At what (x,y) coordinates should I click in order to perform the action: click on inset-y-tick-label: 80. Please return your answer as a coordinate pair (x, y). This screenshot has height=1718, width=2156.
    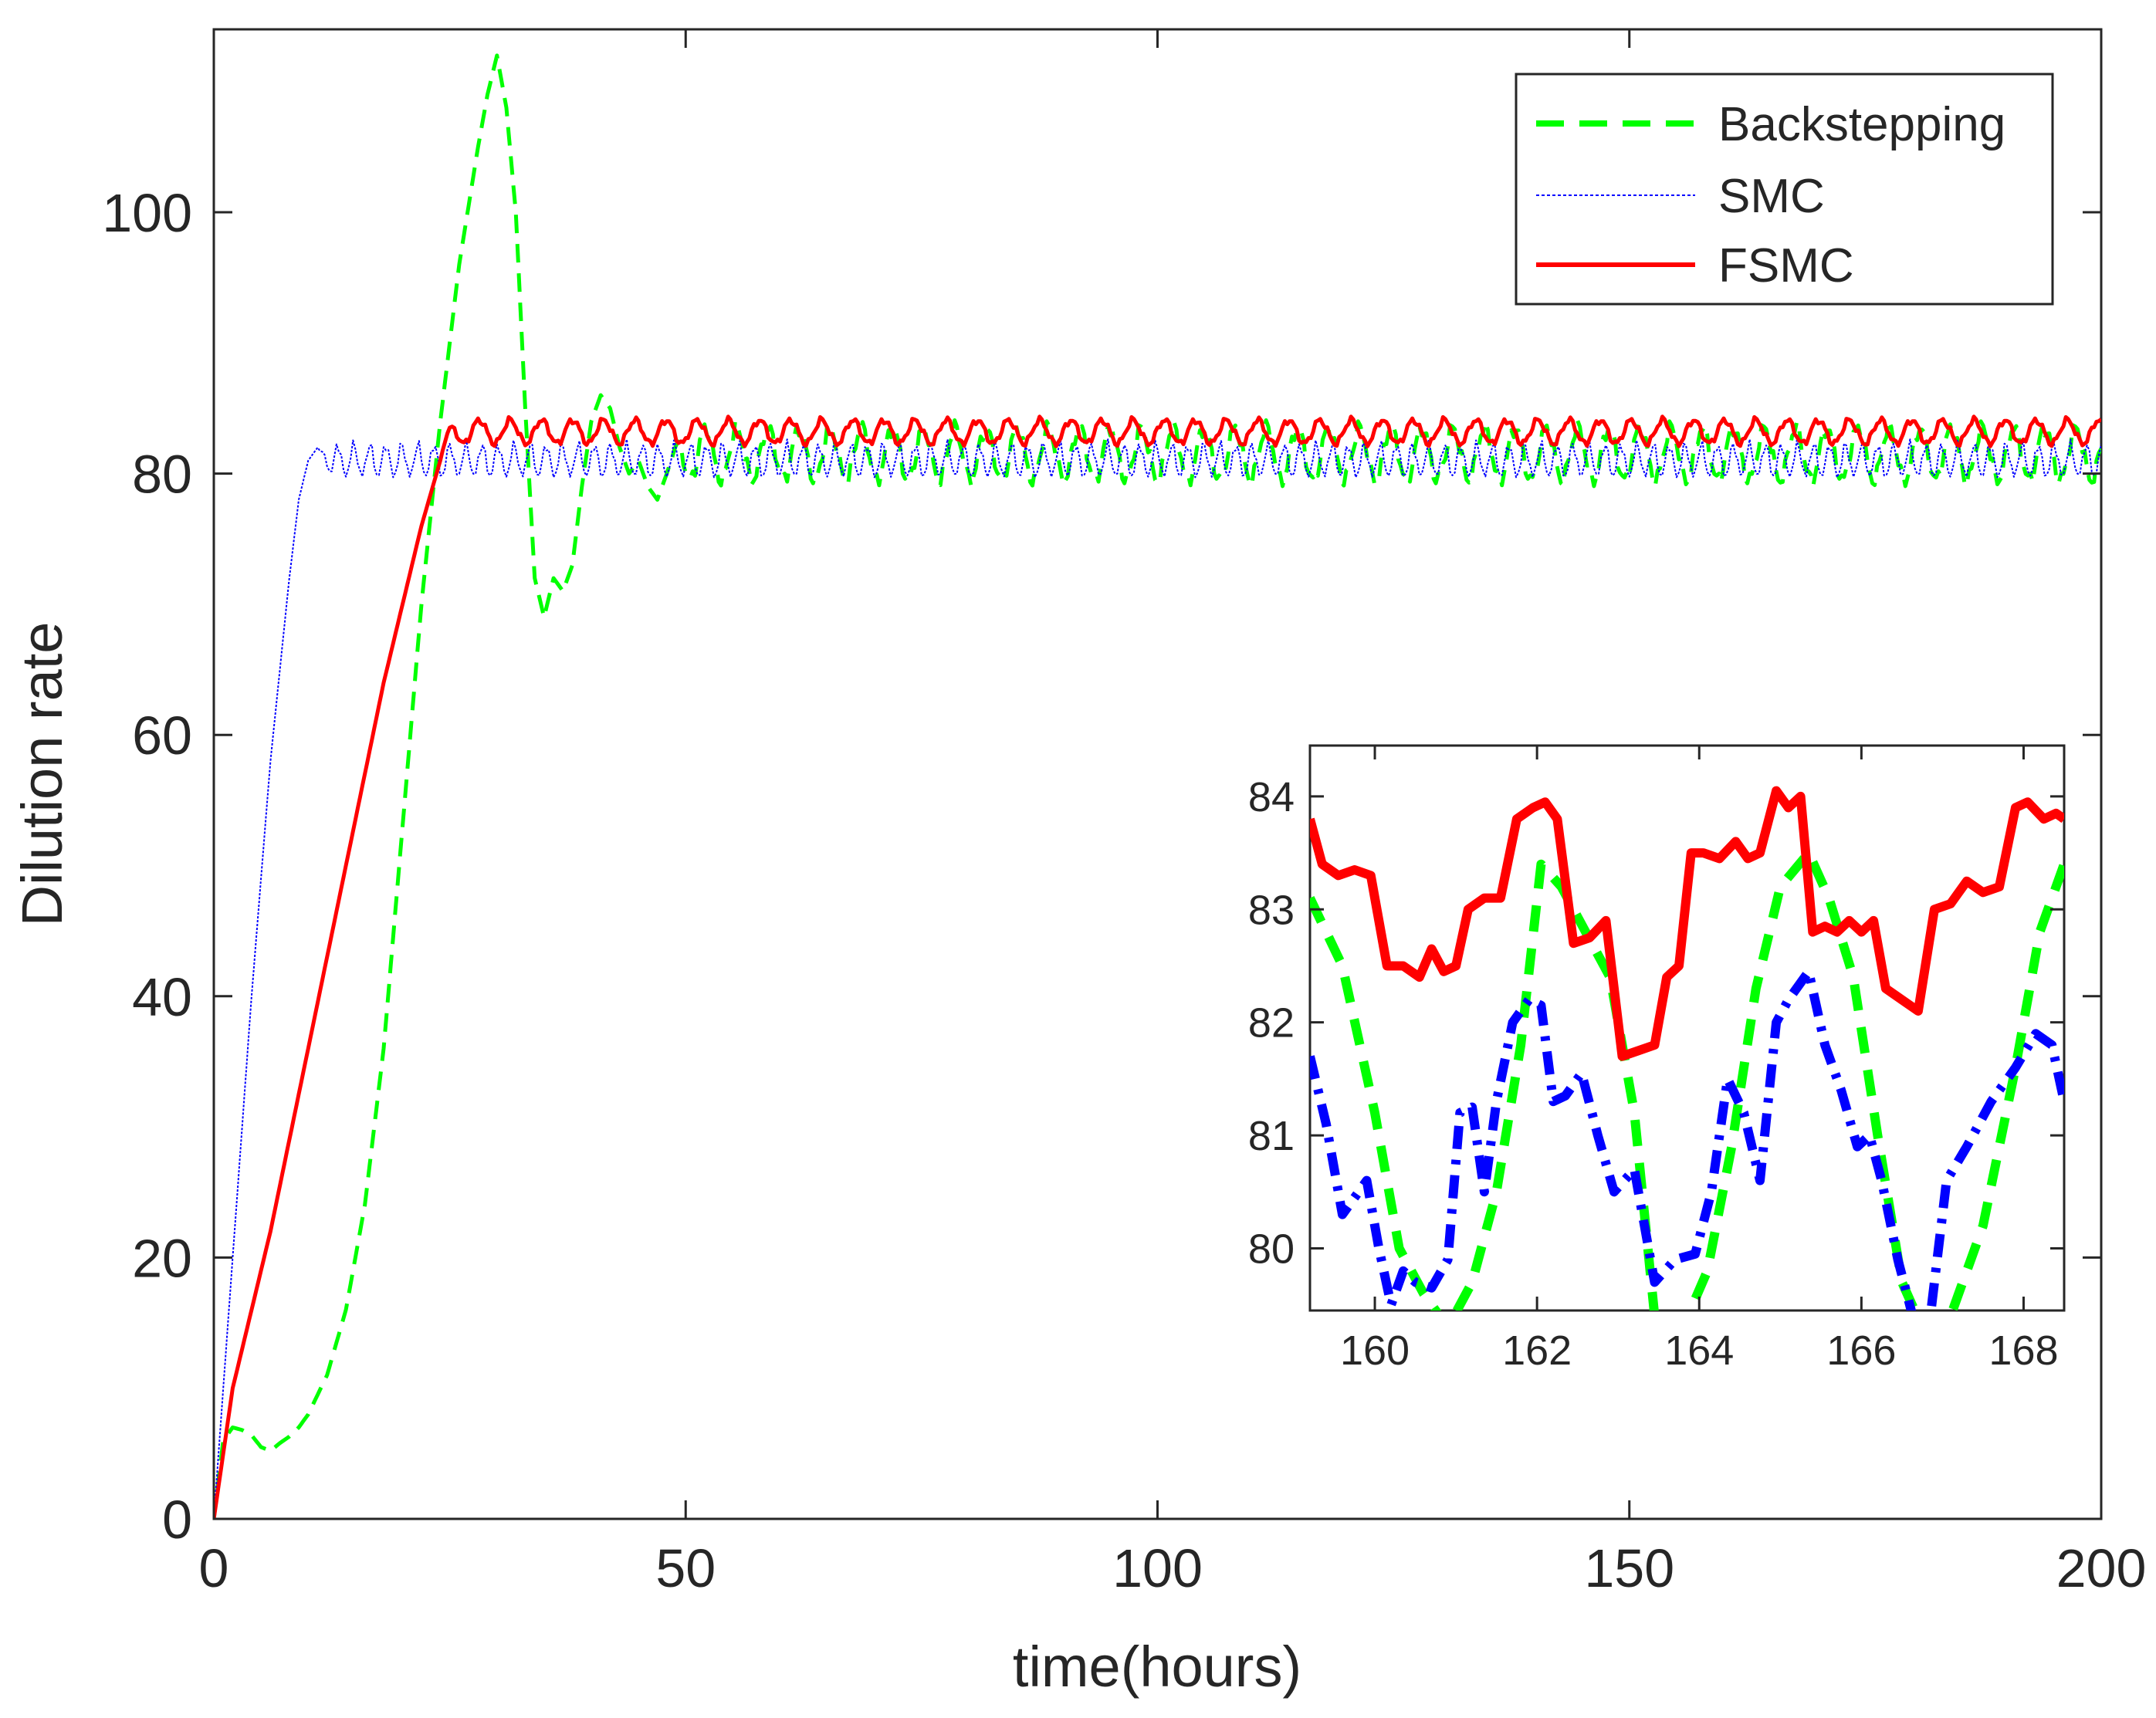
    Looking at the image, I should click on (1271, 1249).